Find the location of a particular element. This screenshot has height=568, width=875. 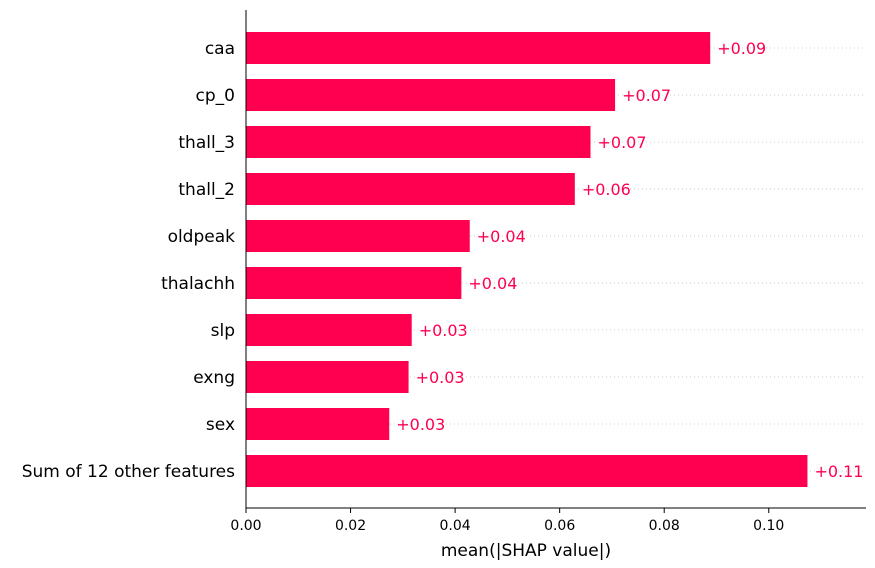

value-label: +0.11 is located at coordinates (838, 471).